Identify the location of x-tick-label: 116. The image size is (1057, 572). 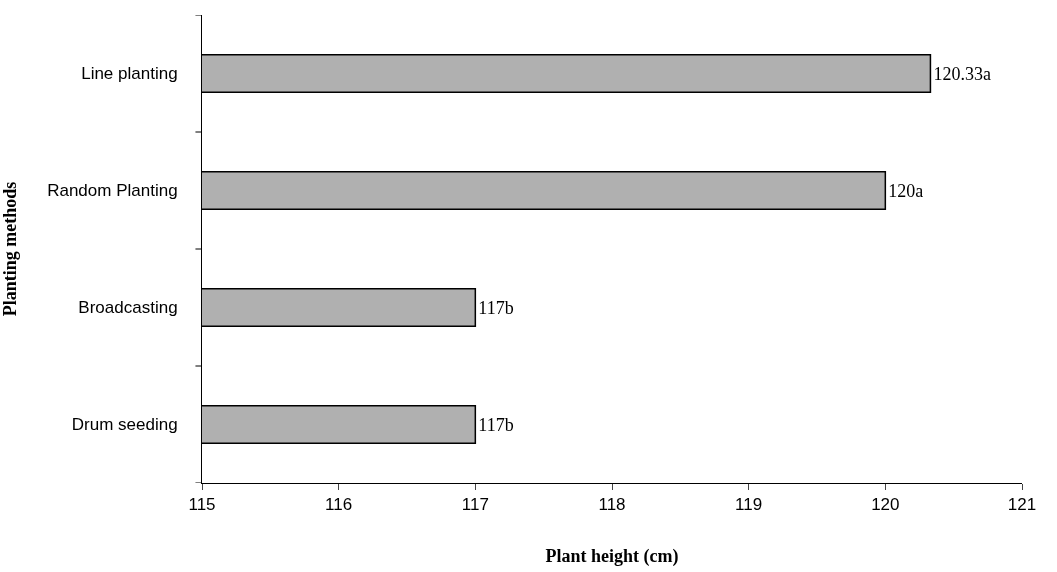
(339, 505).